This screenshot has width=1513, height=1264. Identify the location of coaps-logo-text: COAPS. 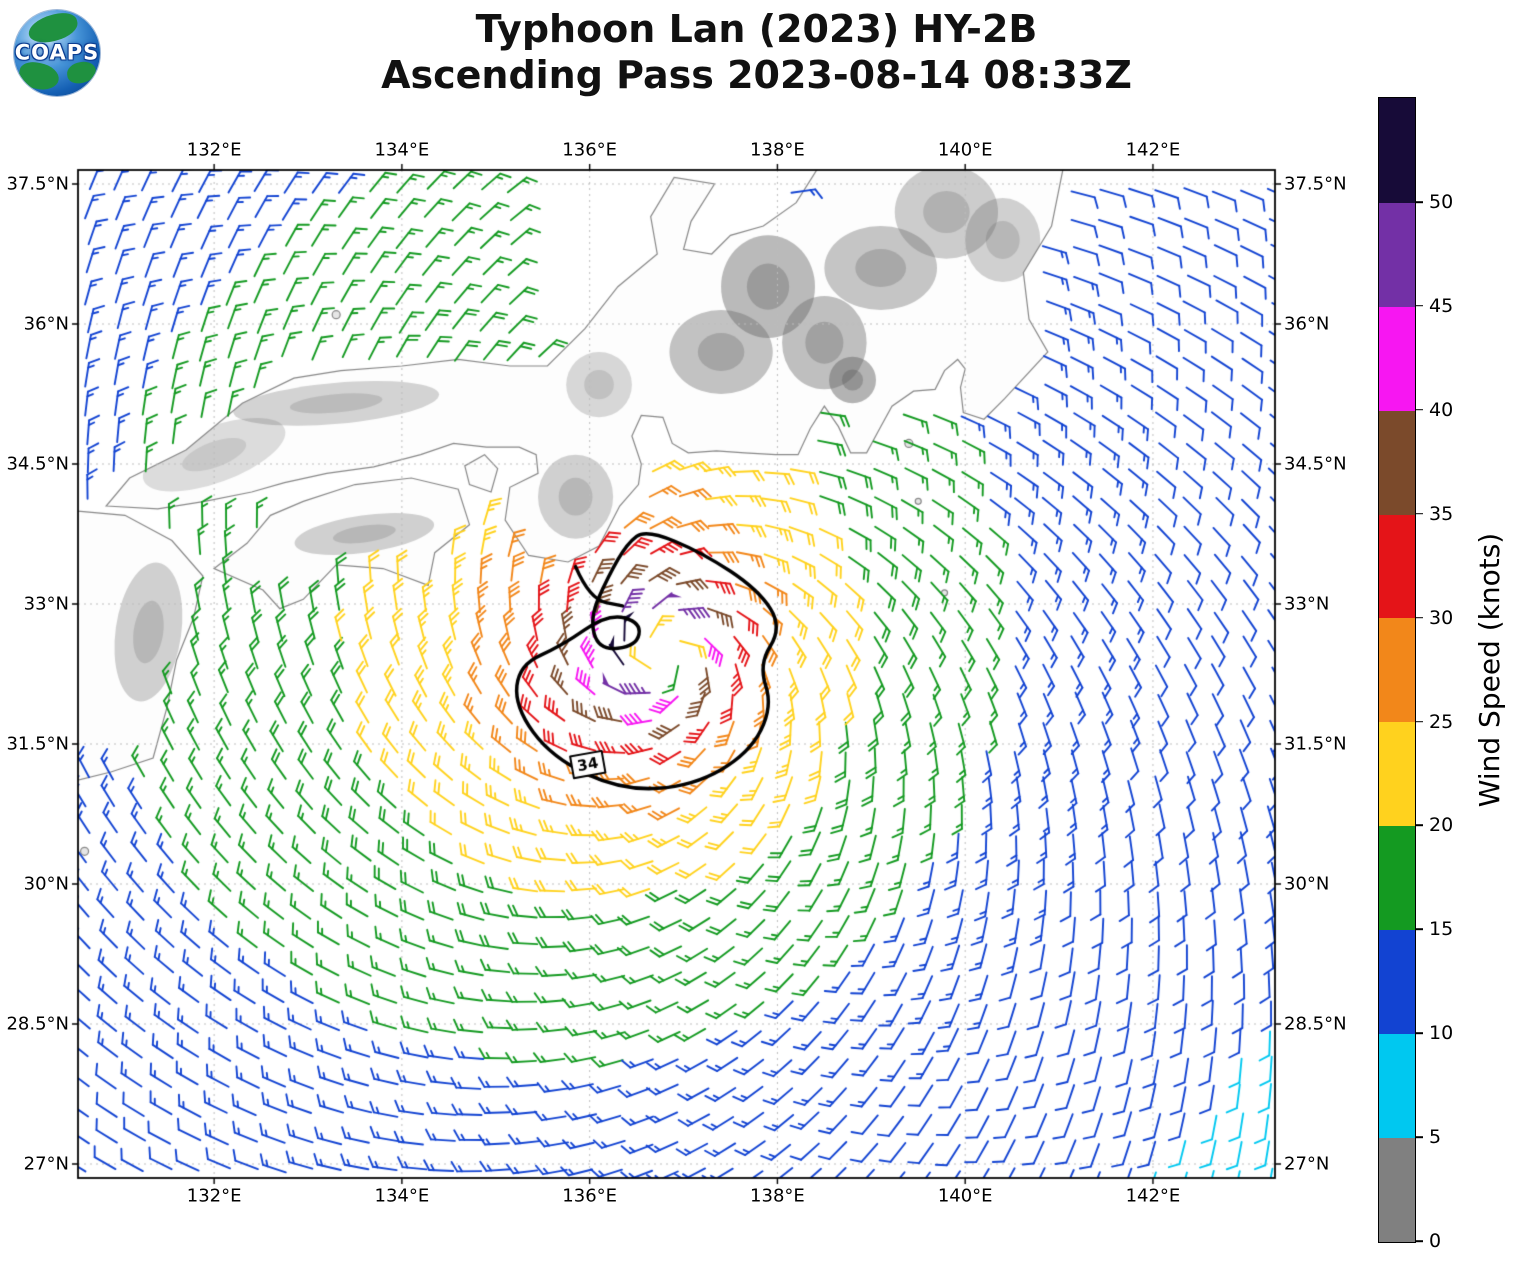
(57, 52).